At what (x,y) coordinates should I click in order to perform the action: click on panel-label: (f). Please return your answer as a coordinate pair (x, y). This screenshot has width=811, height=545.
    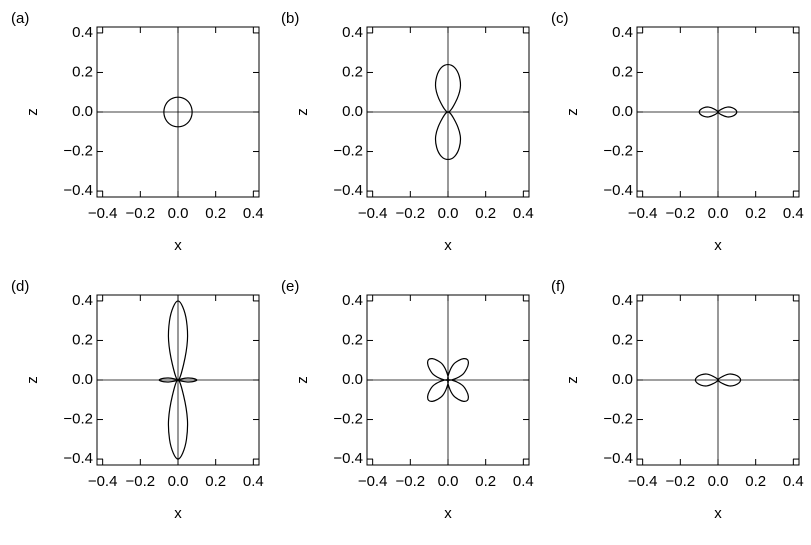
    Looking at the image, I should click on (558, 286).